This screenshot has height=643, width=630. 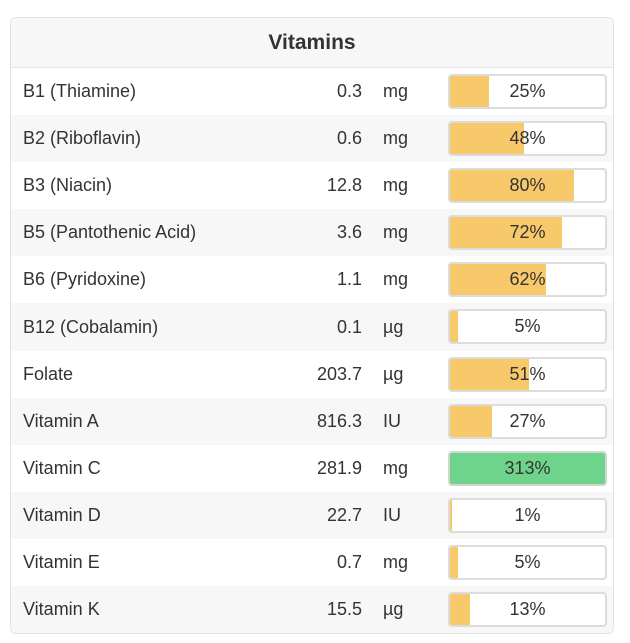 I want to click on vitamin-name: Vitamin D, so click(x=62, y=514).